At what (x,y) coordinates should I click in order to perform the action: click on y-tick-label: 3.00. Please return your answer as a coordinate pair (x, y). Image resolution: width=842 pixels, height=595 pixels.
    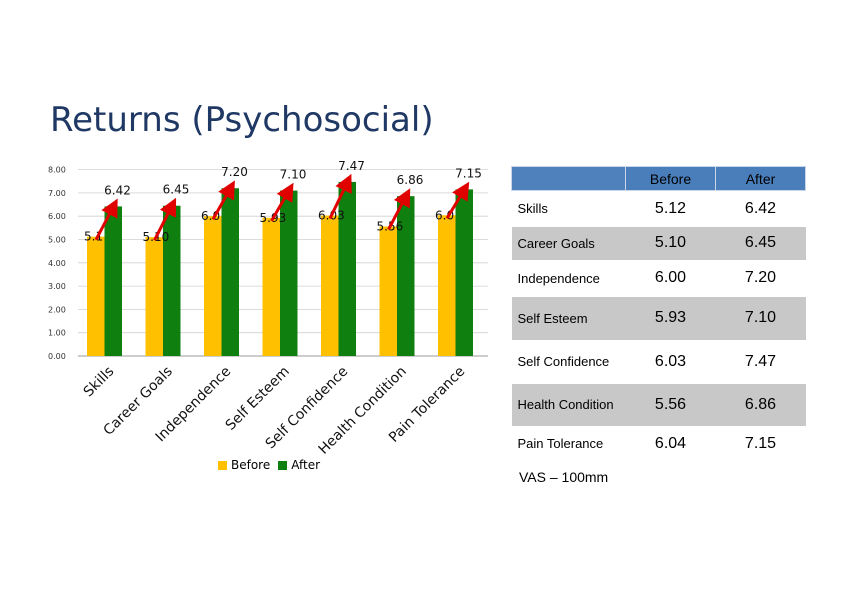
    Looking at the image, I should click on (57, 286).